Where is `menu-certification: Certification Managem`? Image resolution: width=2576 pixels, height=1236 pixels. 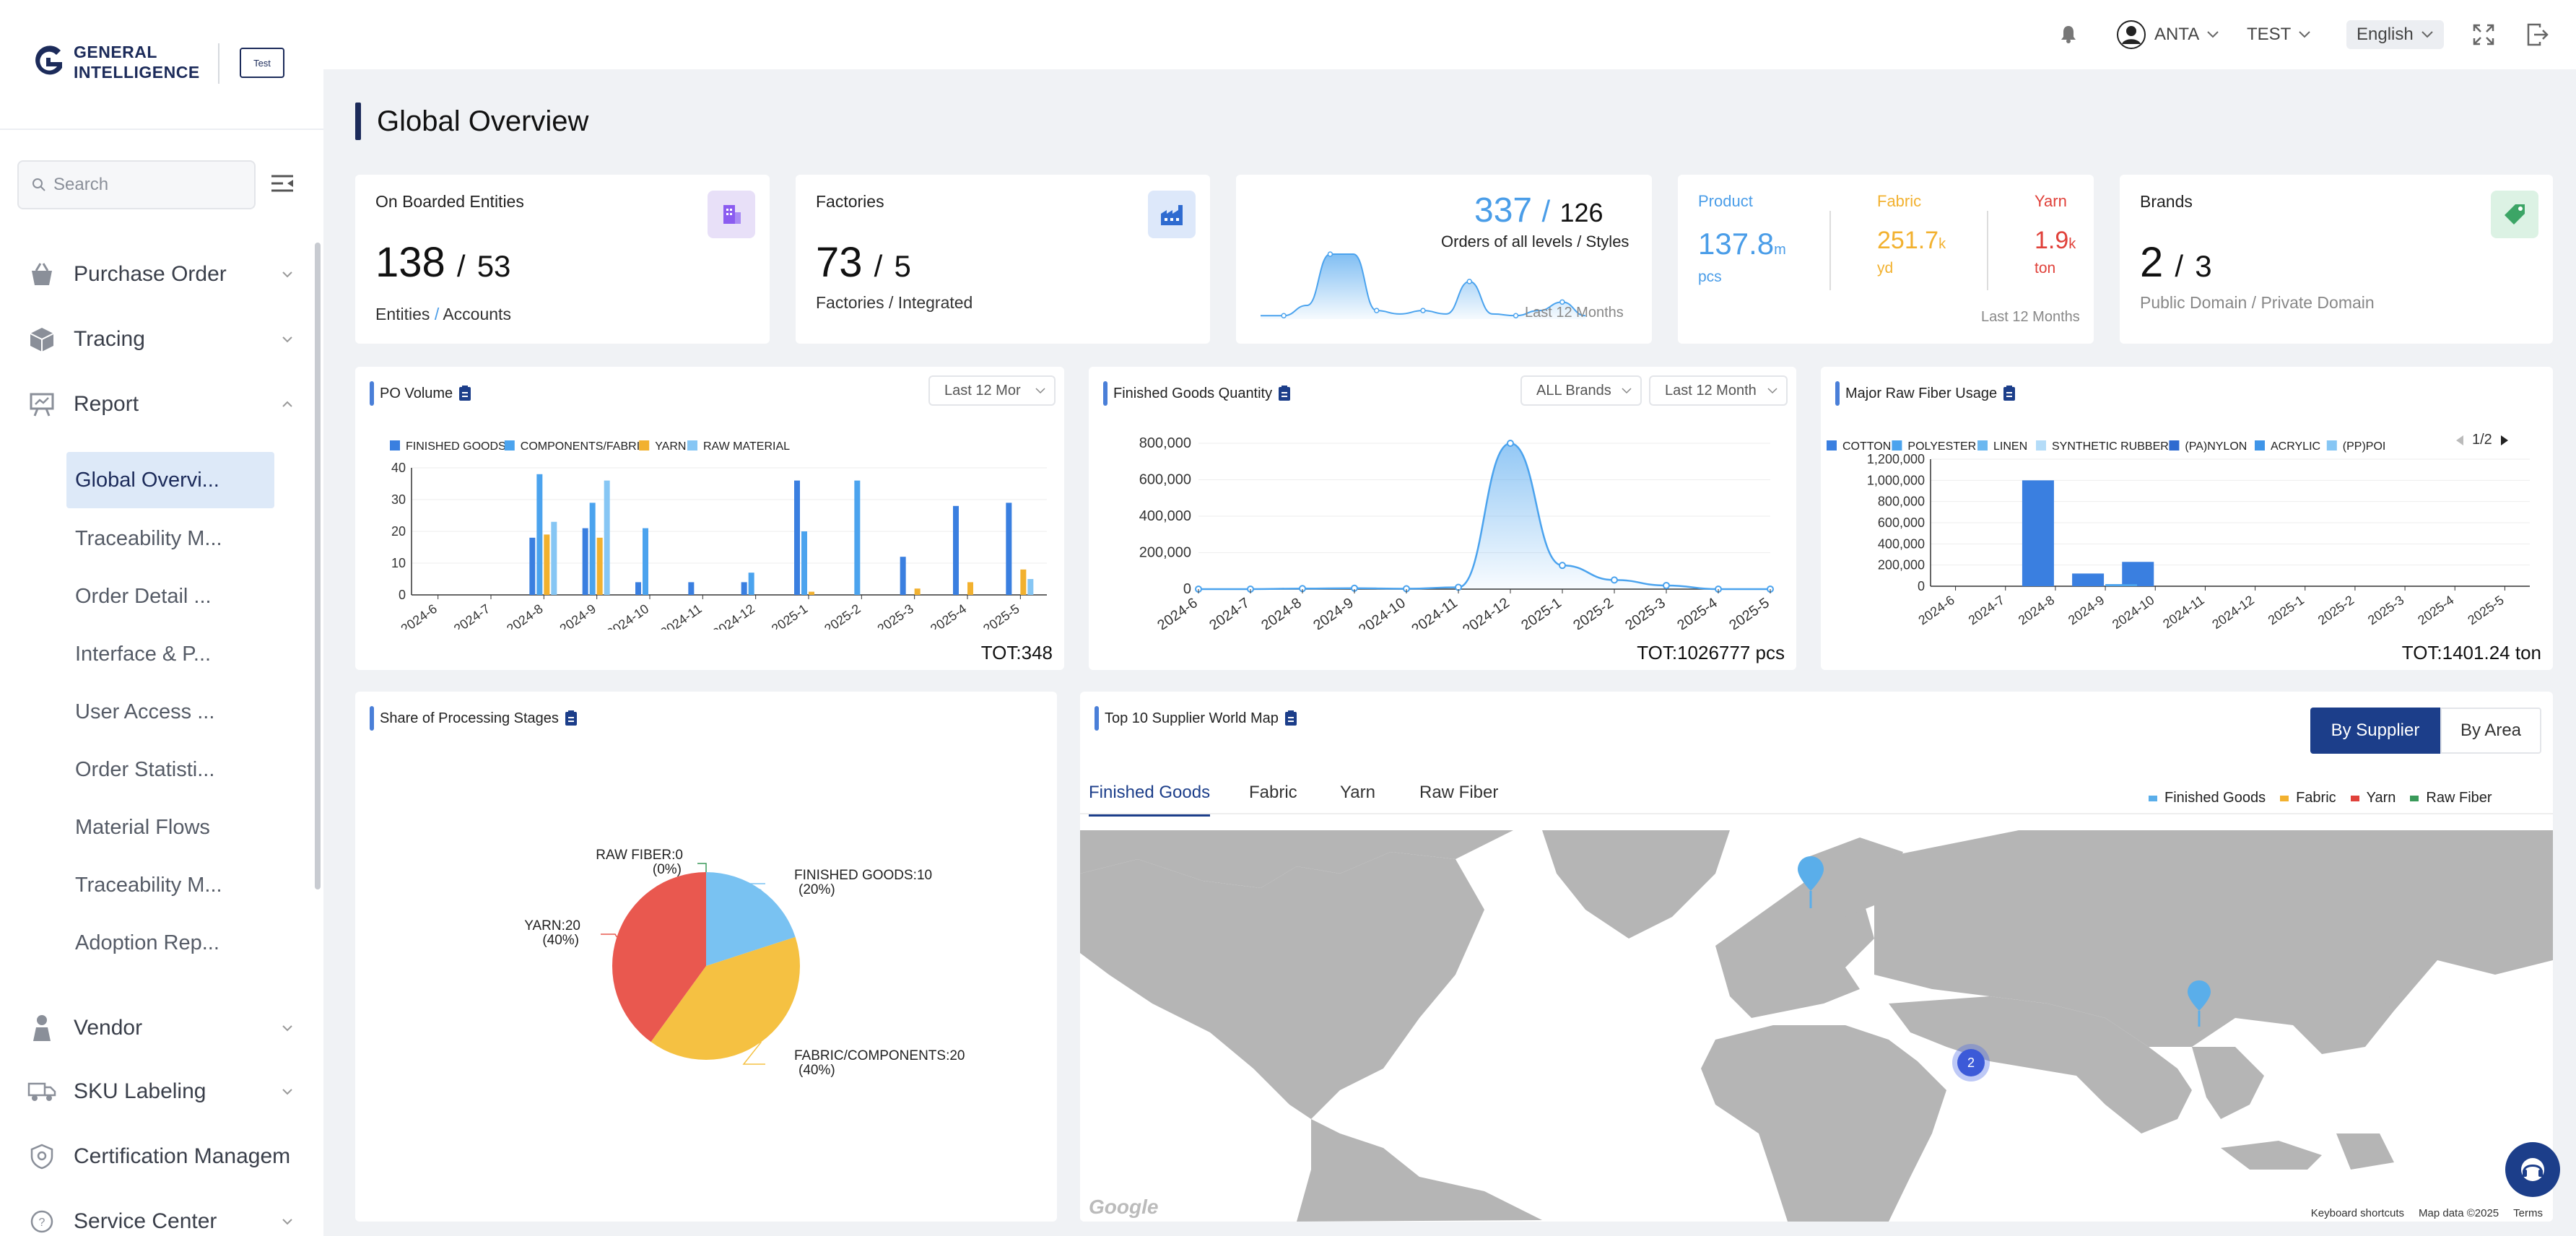
menu-certification: Certification Managem is located at coordinates (155, 1156).